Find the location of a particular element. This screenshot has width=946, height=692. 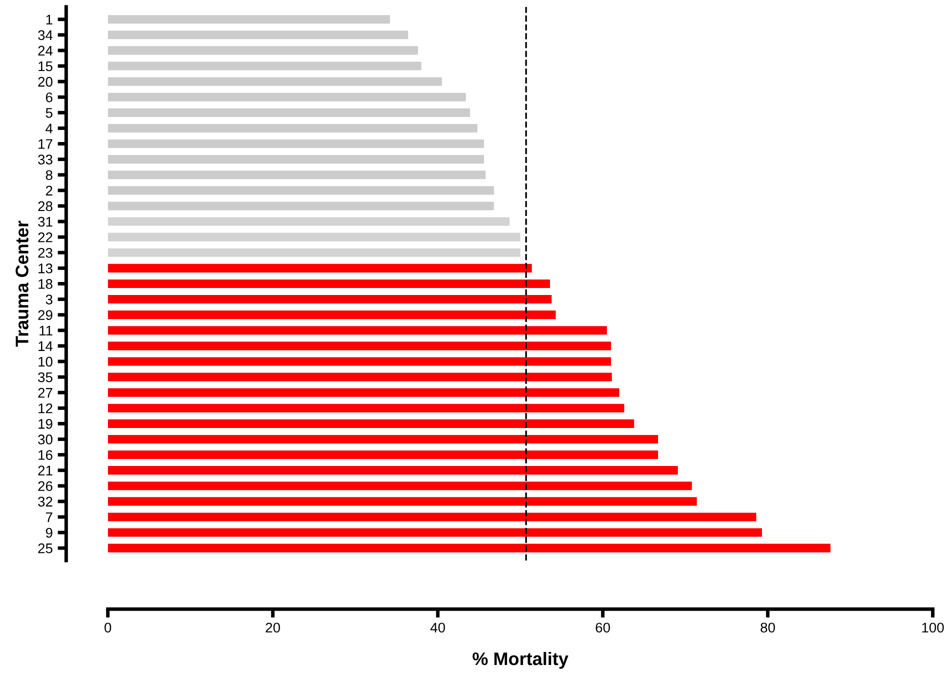

y-axis-title: Trauma Center is located at coordinates (22, 283).